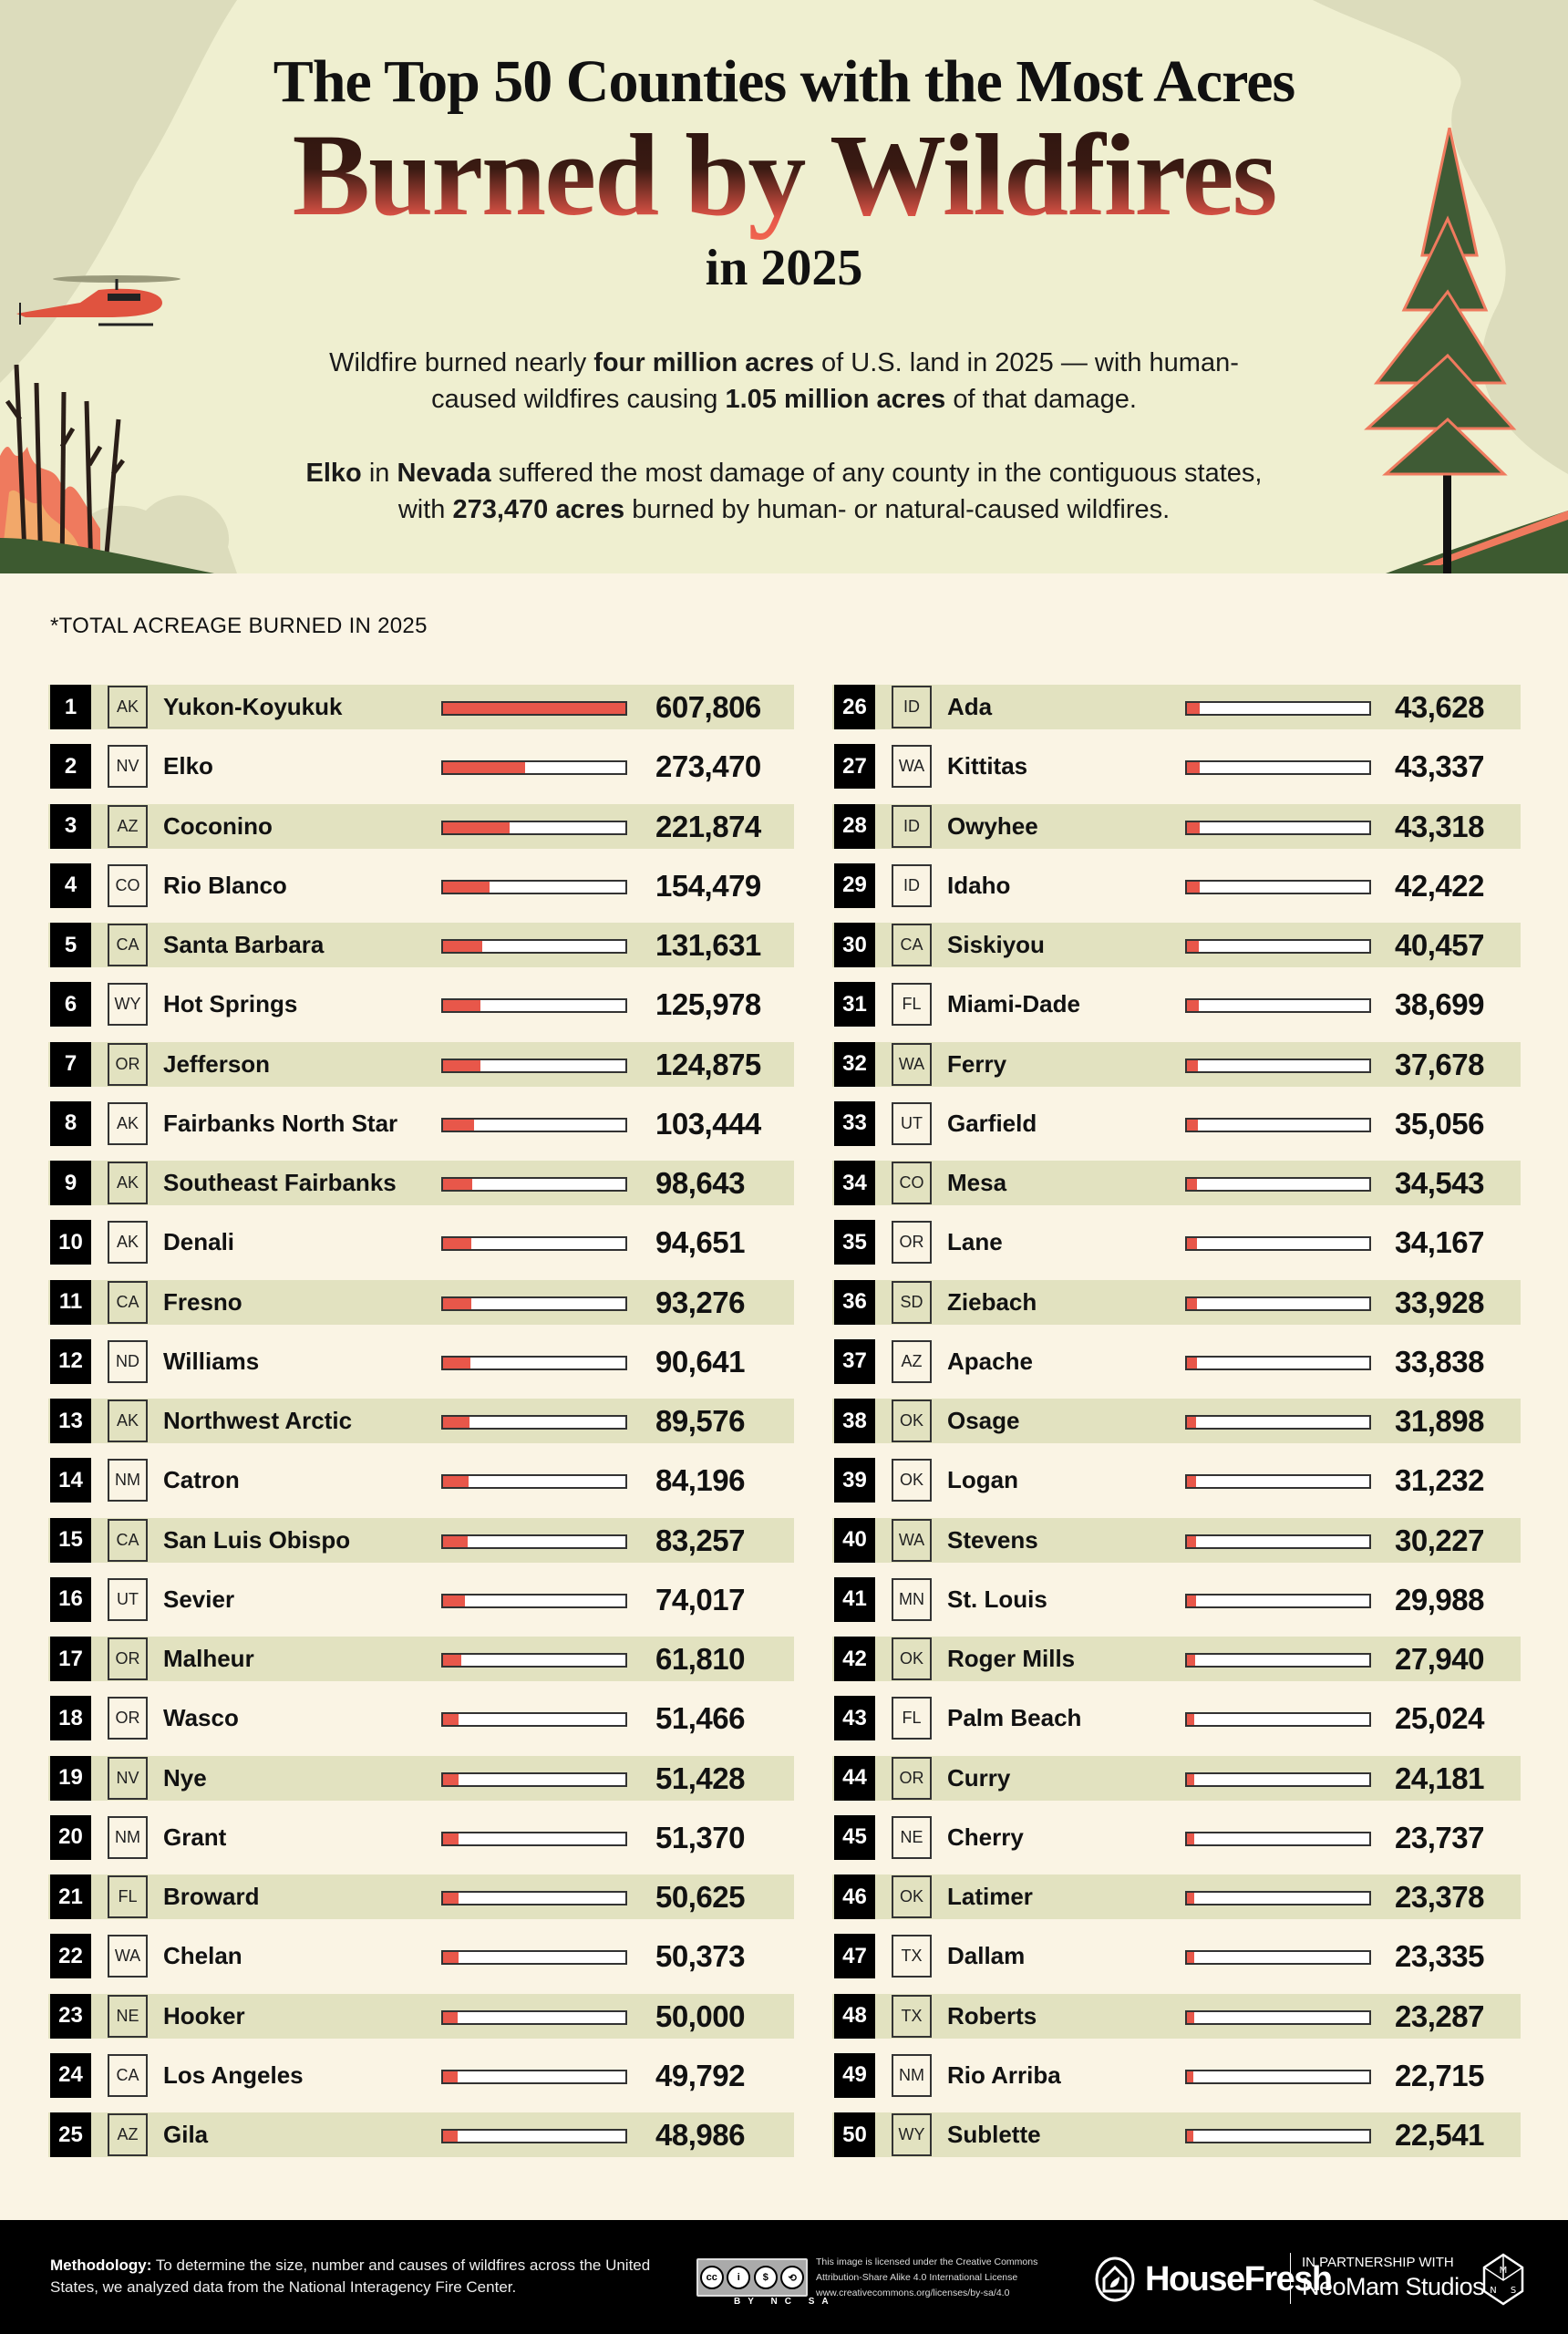 Image resolution: width=1568 pixels, height=2334 pixels. What do you see at coordinates (225, 885) in the screenshot?
I see `county-name: Rio Blanco` at bounding box center [225, 885].